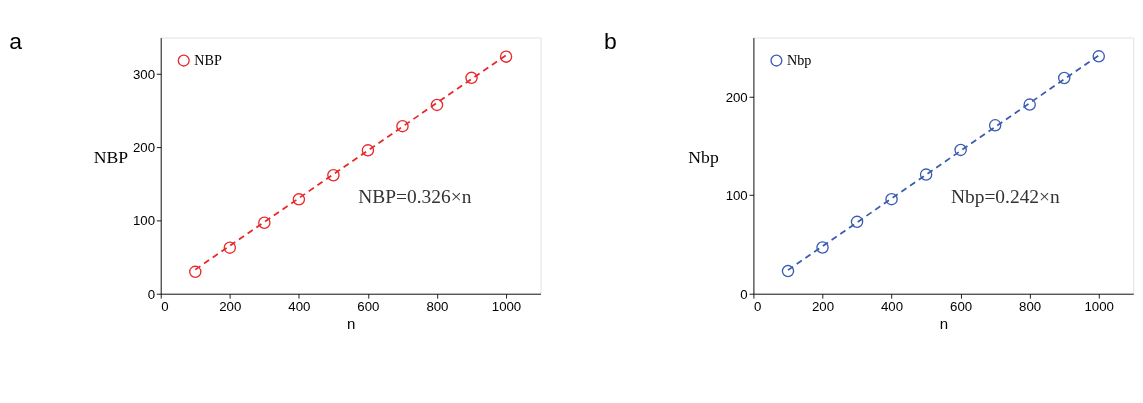  I want to click on chart-title: a, so click(16, 41).